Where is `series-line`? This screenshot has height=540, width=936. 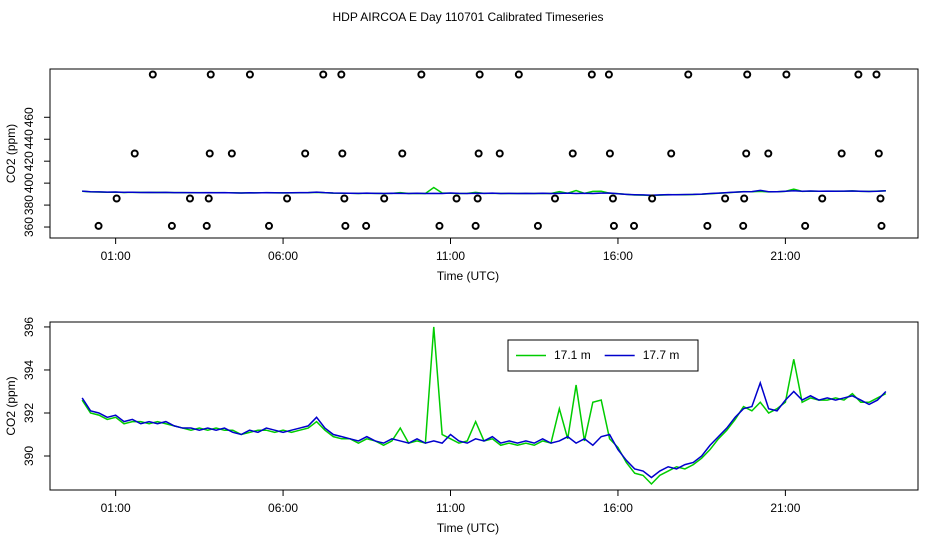
series-line is located at coordinates (484, 192).